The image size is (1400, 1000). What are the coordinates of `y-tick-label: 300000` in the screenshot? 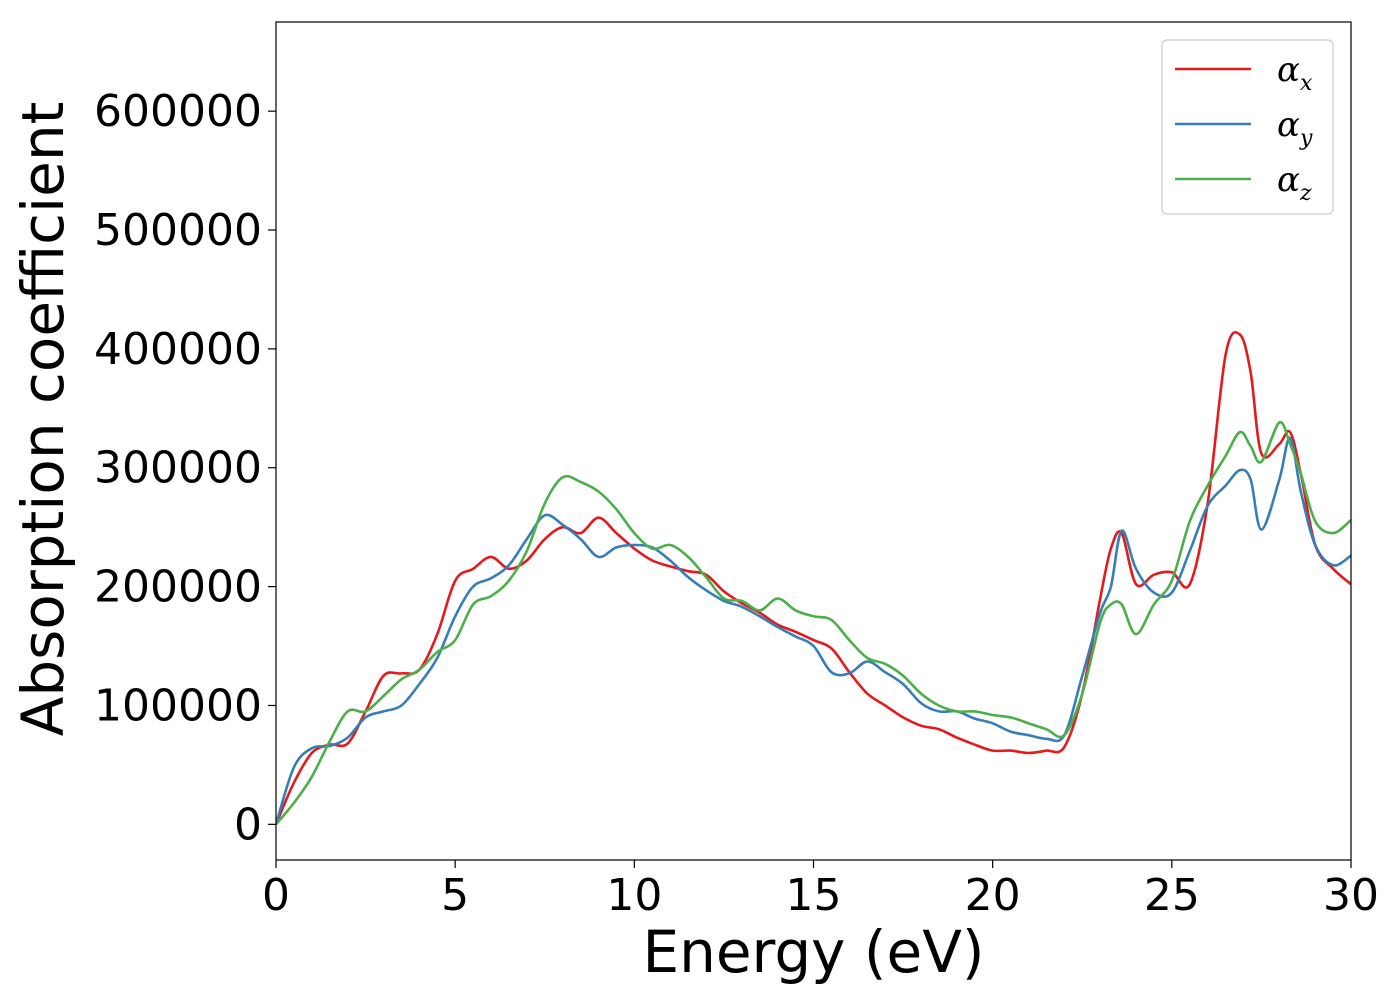 It's located at (178, 468).